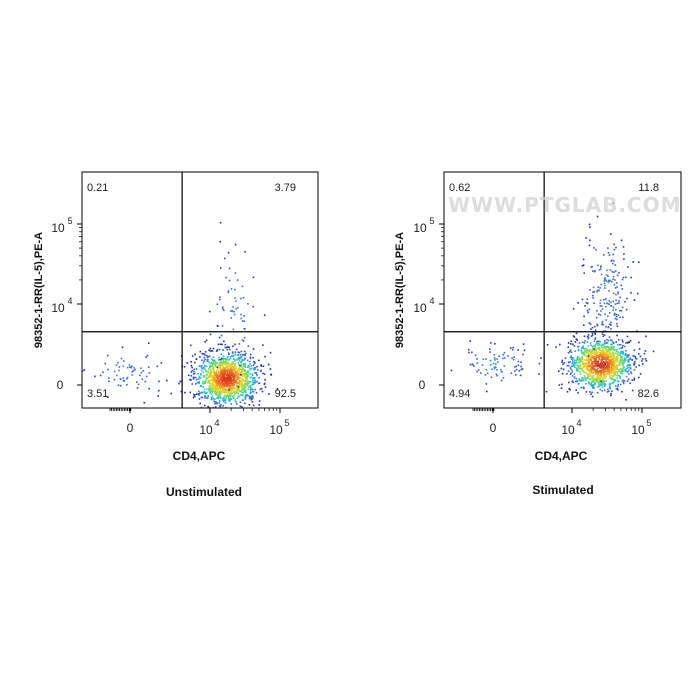  Describe the element at coordinates (431, 301) in the screenshot. I see `y-tick-exponent: 4` at that location.